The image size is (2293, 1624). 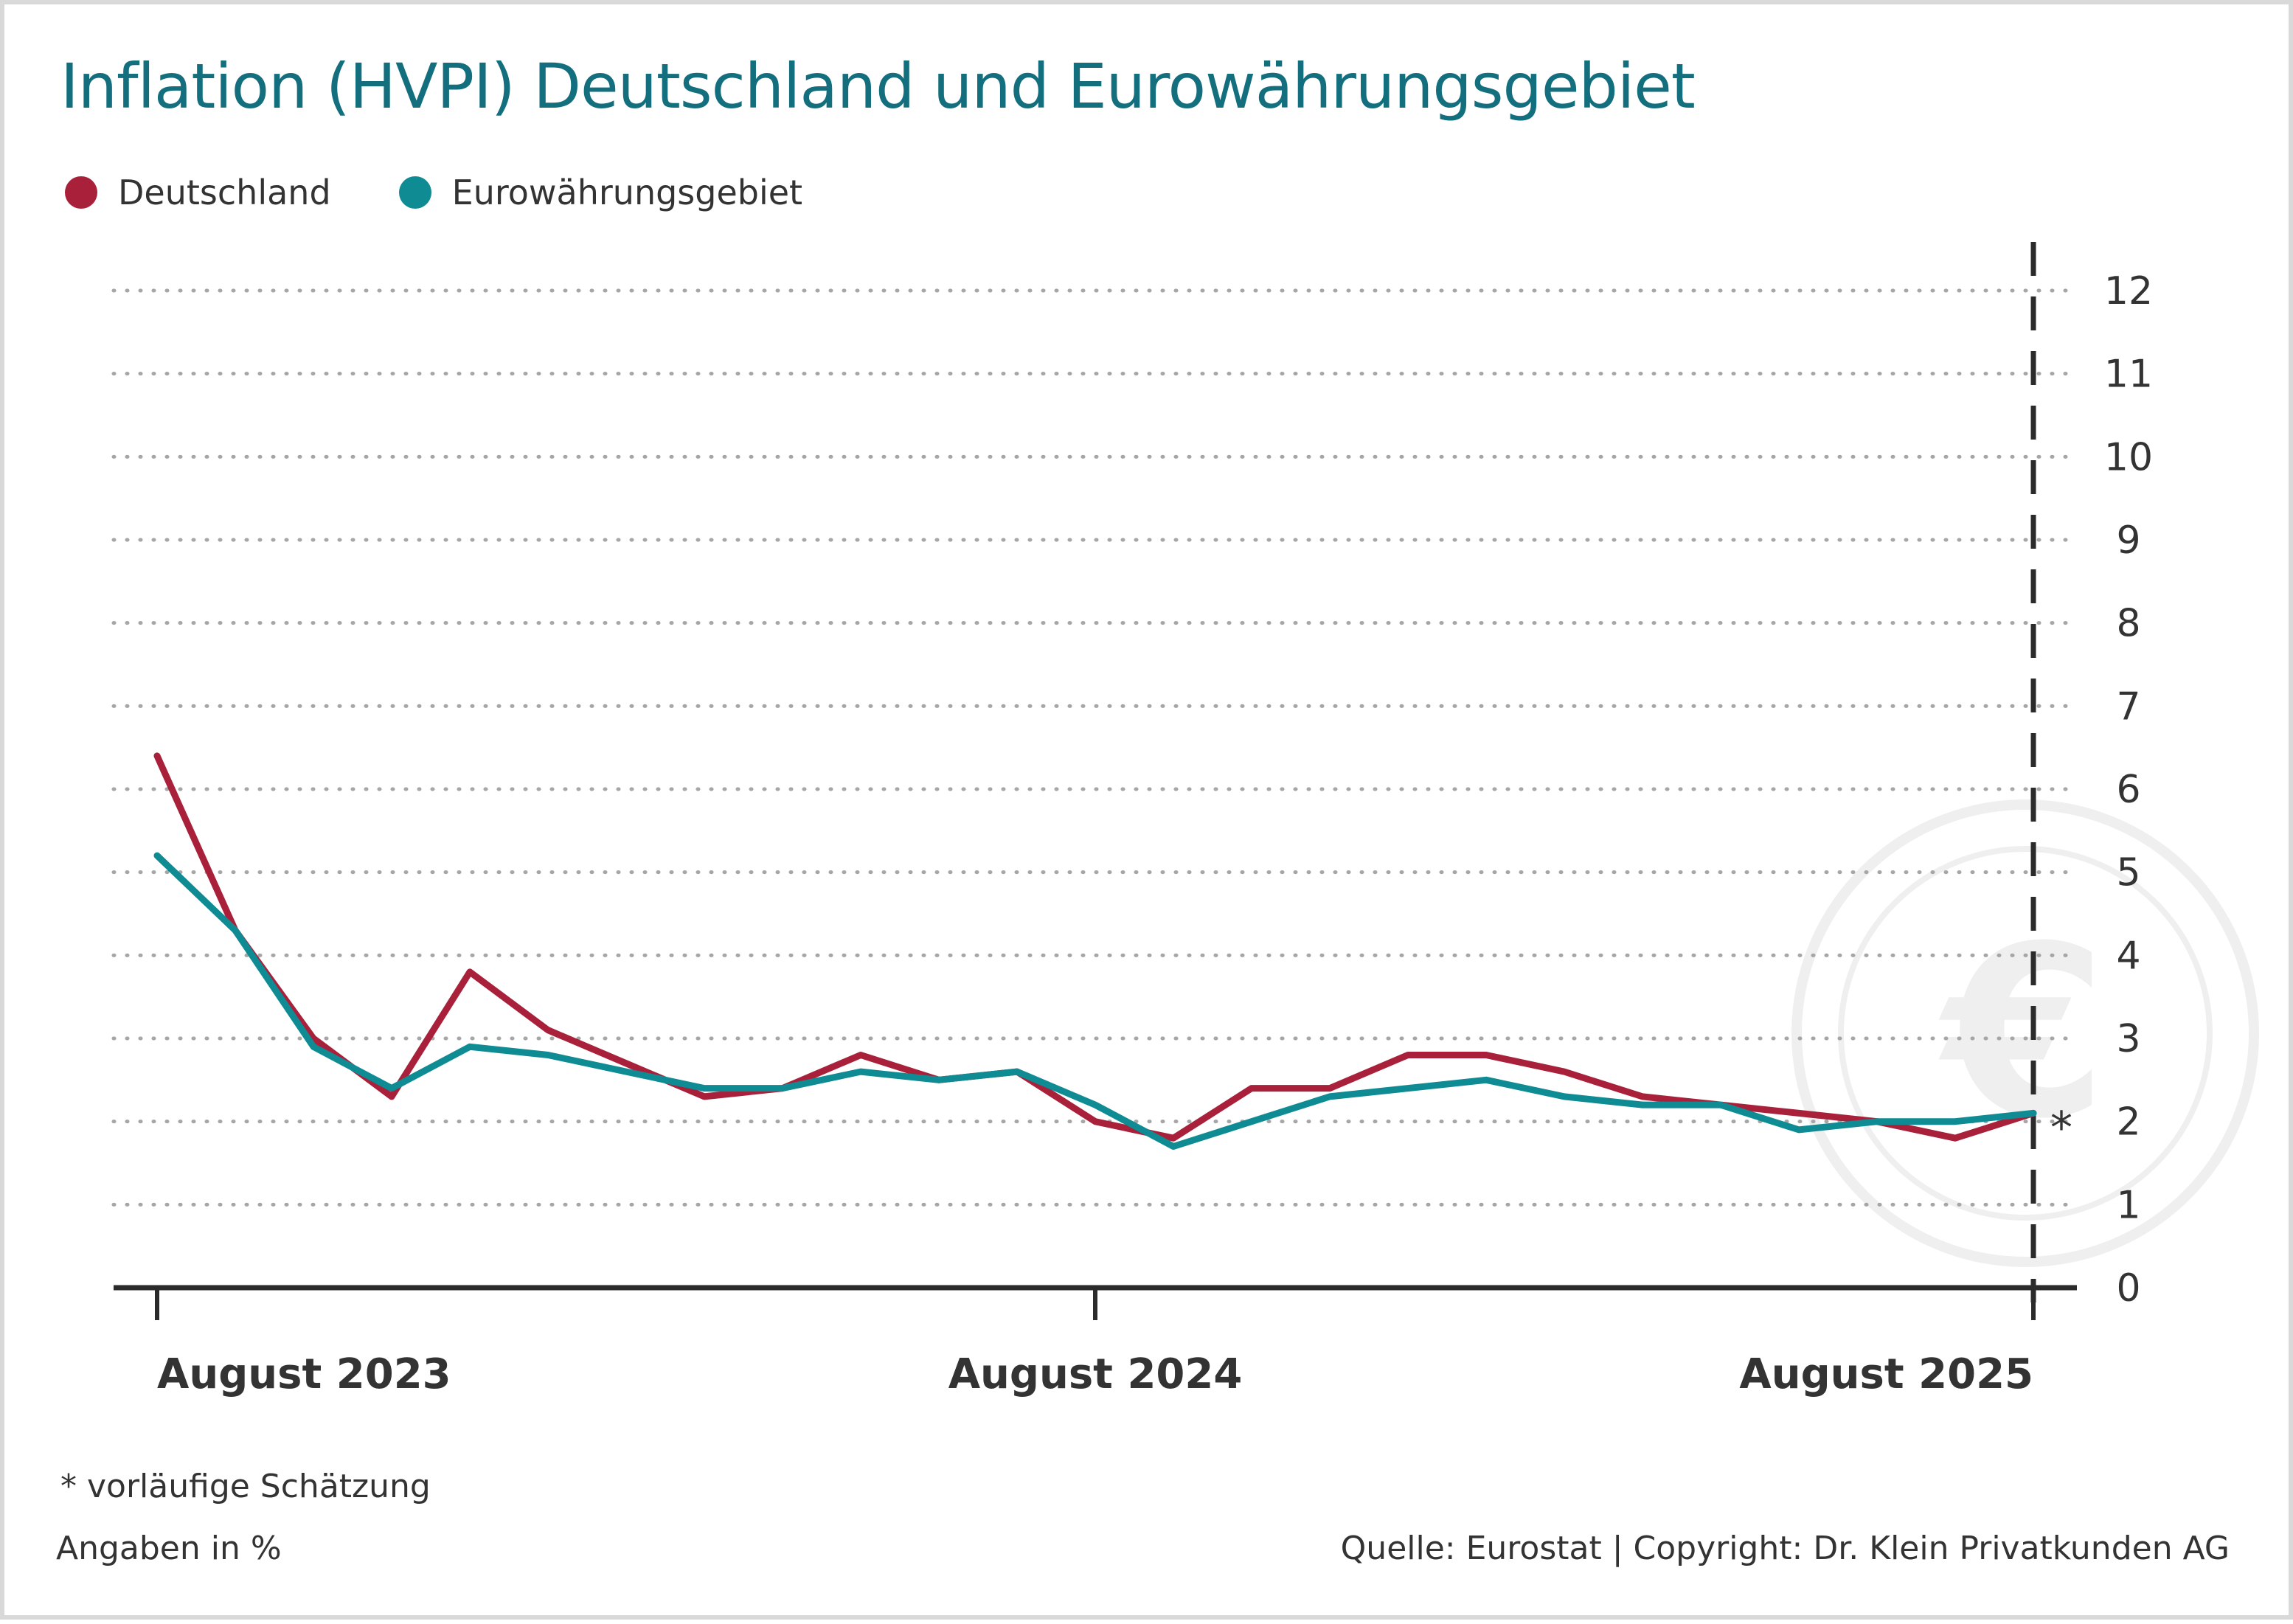 What do you see at coordinates (2128, 706) in the screenshot?
I see `y-tick-label-7: 7` at bounding box center [2128, 706].